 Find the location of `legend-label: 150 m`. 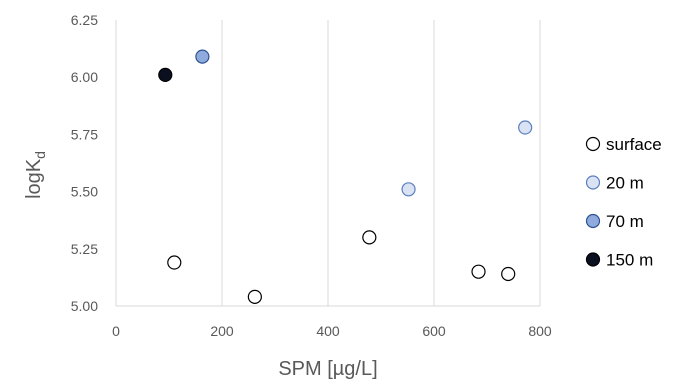

legend-label: 150 m is located at coordinates (629, 260).